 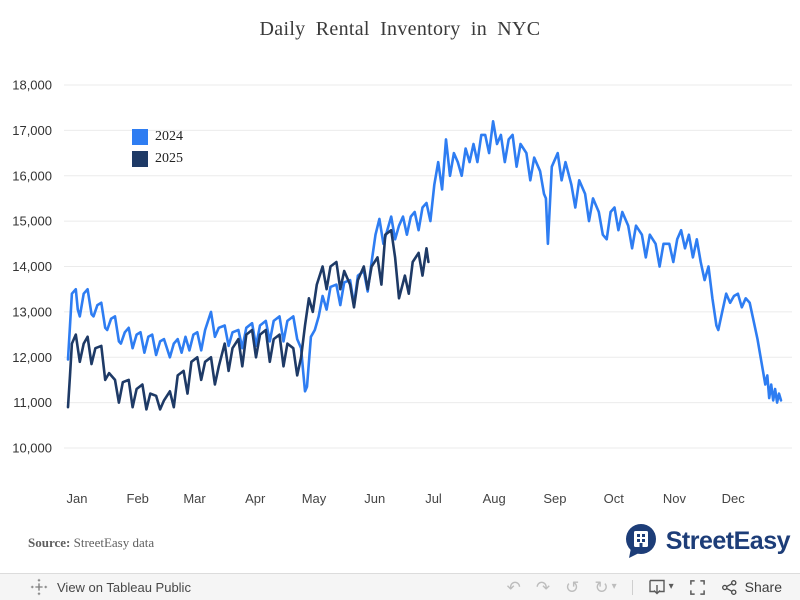 What do you see at coordinates (32, 357) in the screenshot?
I see `y-axis-tick-label: 12,000` at bounding box center [32, 357].